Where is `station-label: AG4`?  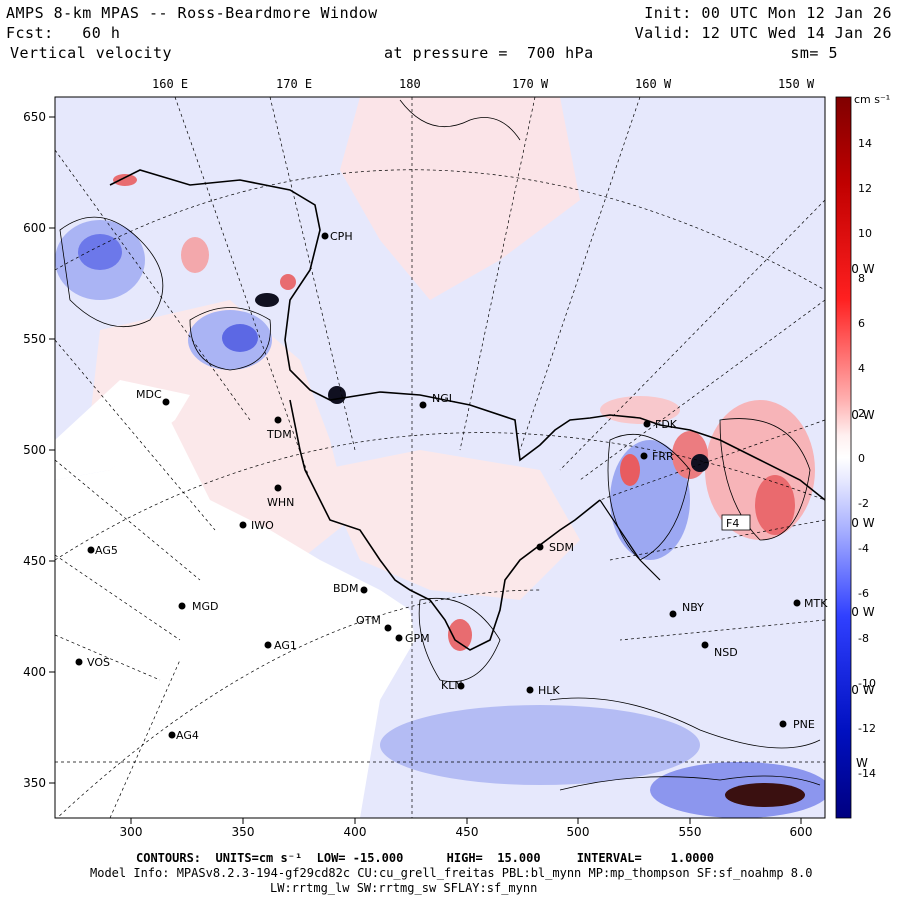 station-label: AG4 is located at coordinates (187, 735).